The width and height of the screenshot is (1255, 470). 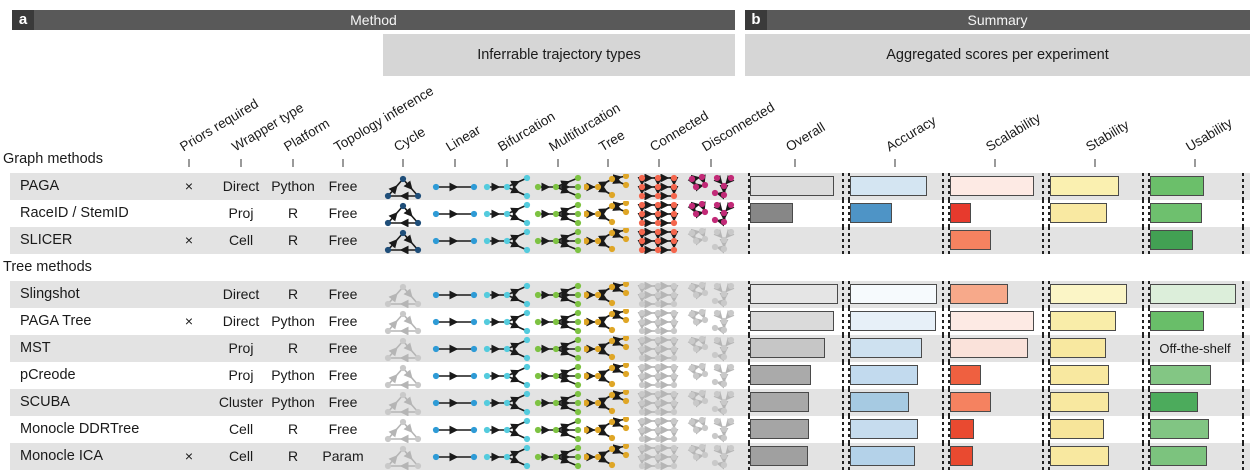 I want to click on column-tick-accuracy, so click(x=895, y=163).